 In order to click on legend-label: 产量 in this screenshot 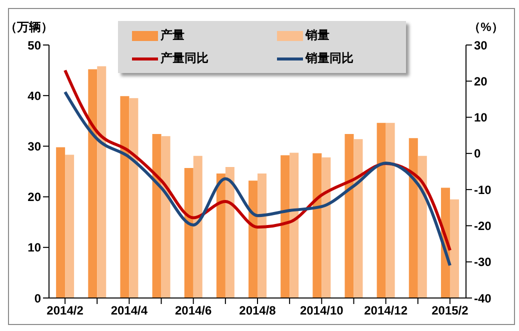, I will do `click(172, 35)`.